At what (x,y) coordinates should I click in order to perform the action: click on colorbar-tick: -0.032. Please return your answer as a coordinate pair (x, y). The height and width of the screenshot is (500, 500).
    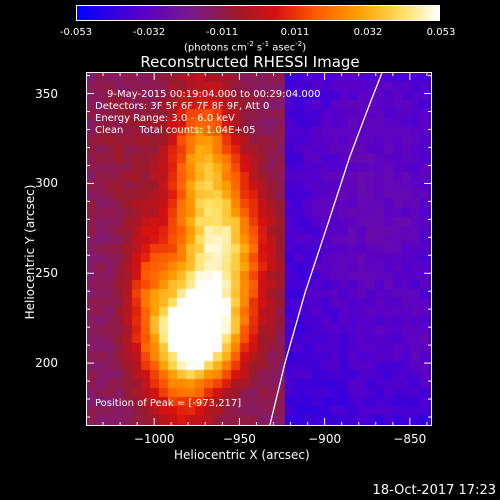
    Looking at the image, I should click on (149, 32).